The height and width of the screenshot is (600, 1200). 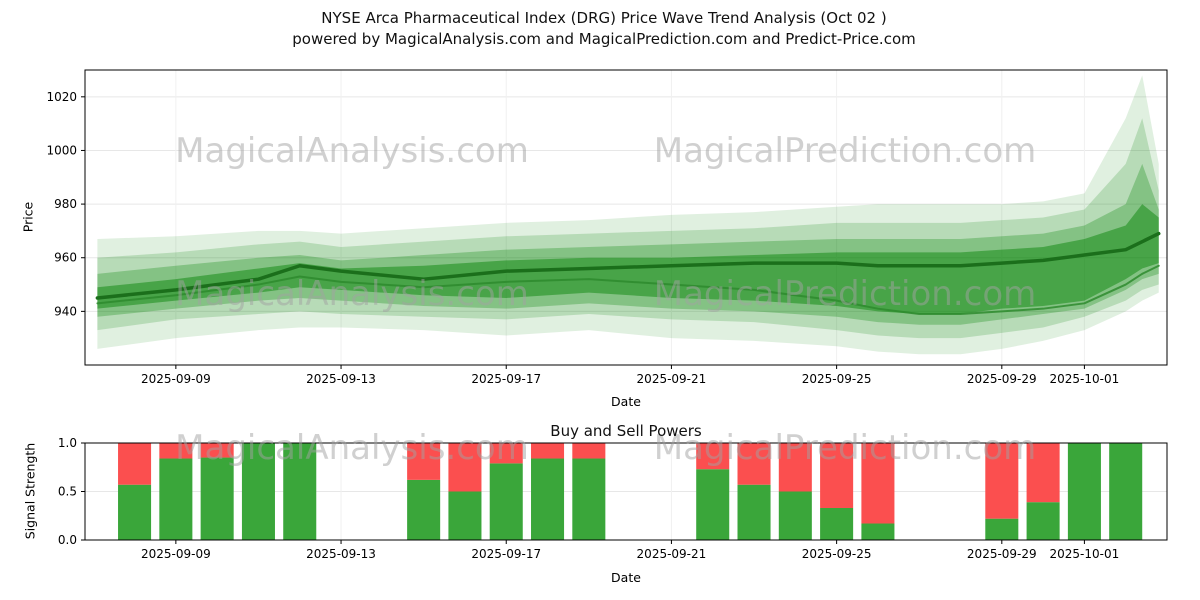 I want to click on y-tick-label: 960, so click(x=65, y=258).